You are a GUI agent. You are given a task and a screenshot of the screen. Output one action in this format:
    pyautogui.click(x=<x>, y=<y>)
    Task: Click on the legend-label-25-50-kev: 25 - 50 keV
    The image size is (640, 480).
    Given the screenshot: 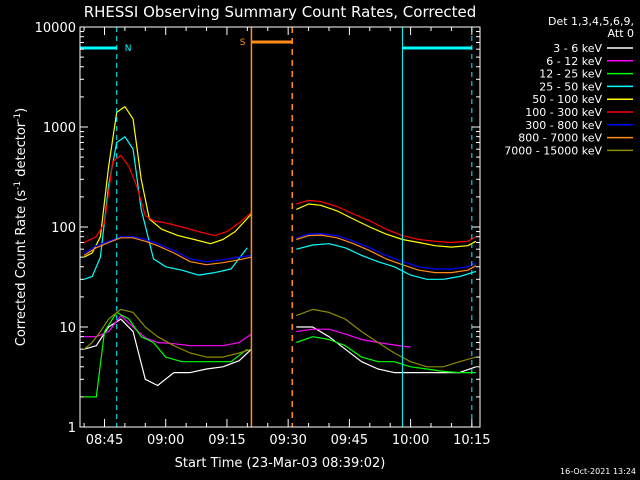 What is the action you would take?
    pyautogui.click(x=570, y=86)
    